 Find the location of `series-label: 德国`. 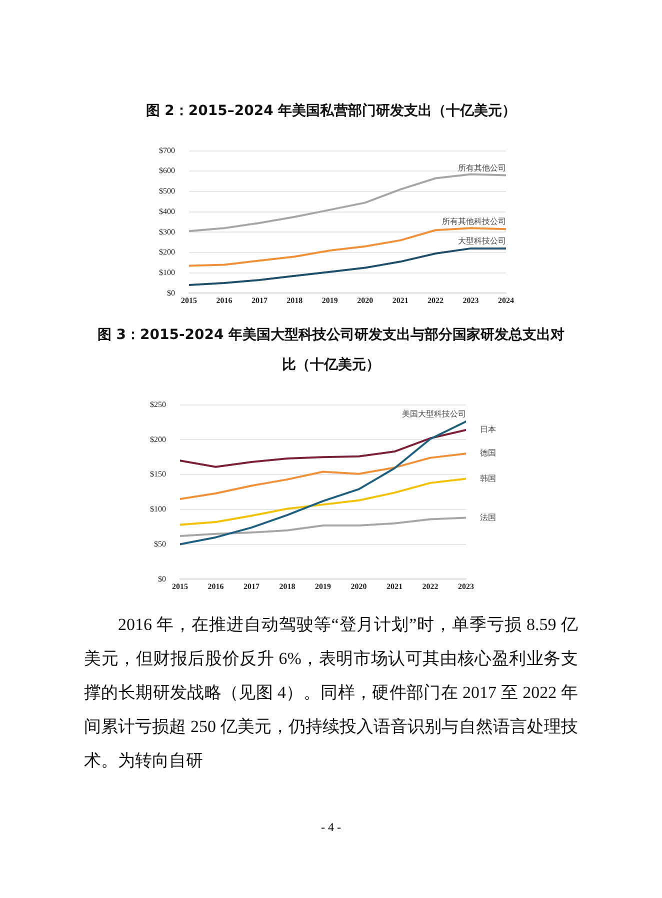

series-label: 德国 is located at coordinates (488, 453).